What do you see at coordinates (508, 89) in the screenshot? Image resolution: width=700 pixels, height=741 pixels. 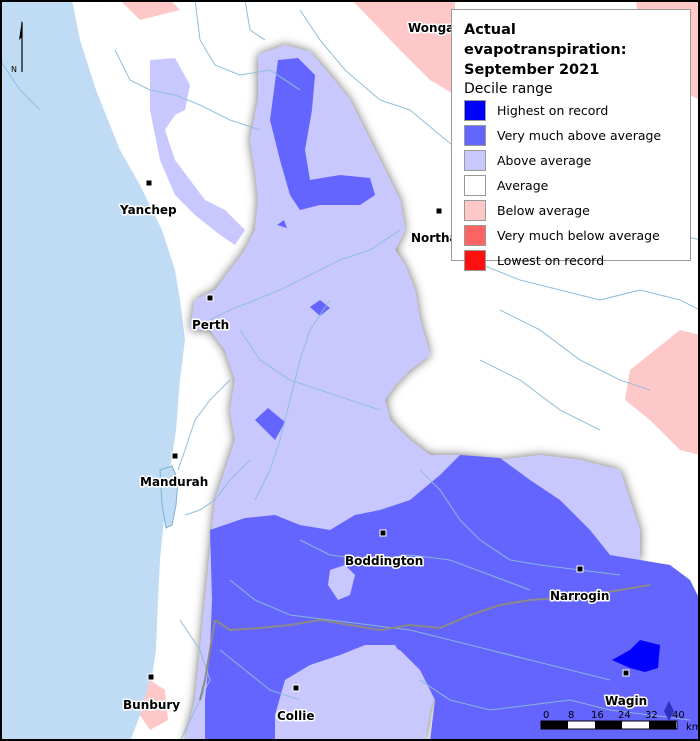 I see `legend-subtitle: Decile range` at bounding box center [508, 89].